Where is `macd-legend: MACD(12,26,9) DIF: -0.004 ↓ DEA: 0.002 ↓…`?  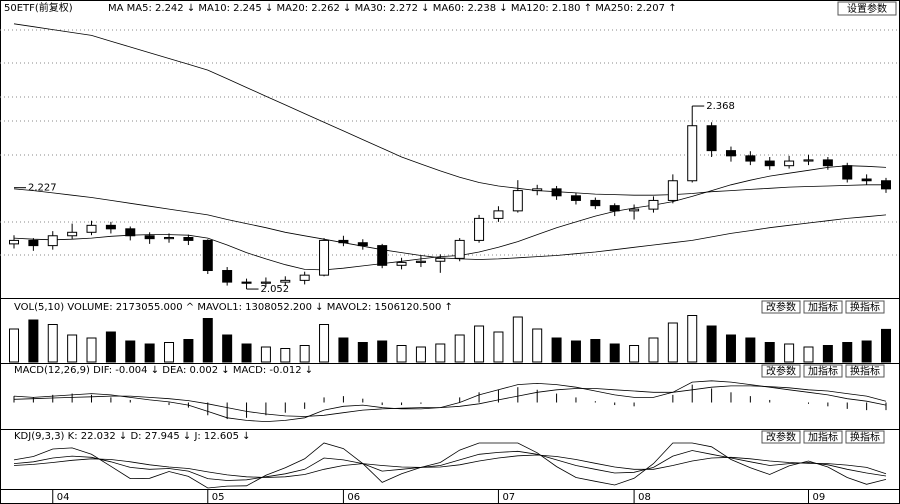 macd-legend: MACD(12,26,9) DIF: -0.004 ↓ DEA: 0.002 ↓… is located at coordinates (163, 370).